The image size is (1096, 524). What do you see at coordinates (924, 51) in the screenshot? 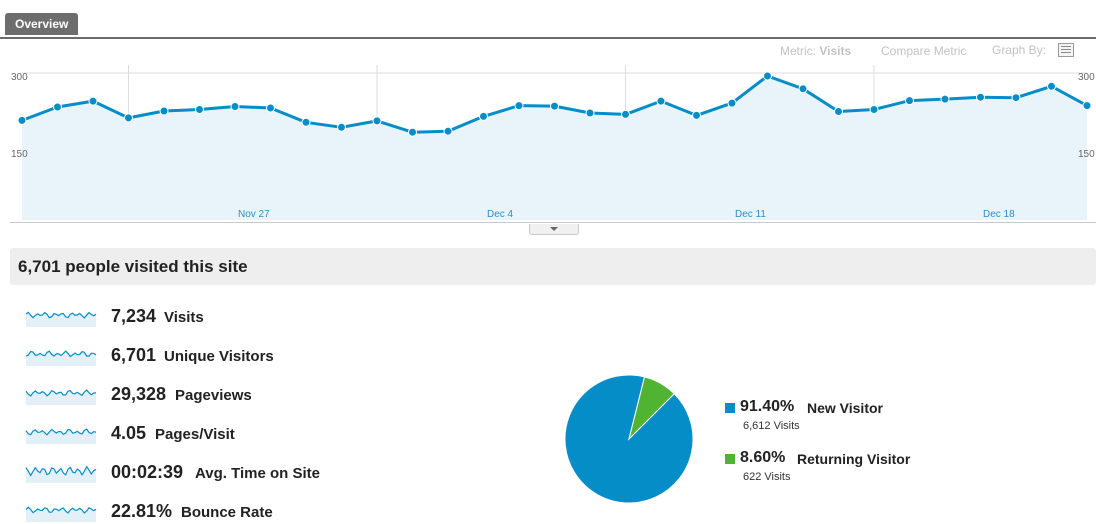
I see `compare-metric-link: Compare Metric` at bounding box center [924, 51].